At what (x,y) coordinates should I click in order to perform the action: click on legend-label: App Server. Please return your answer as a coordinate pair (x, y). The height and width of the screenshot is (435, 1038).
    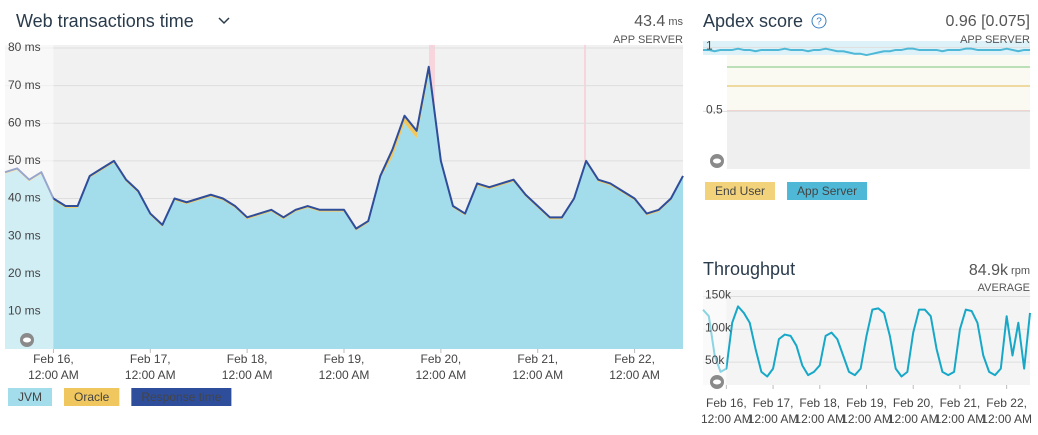
    Looking at the image, I should click on (827, 191).